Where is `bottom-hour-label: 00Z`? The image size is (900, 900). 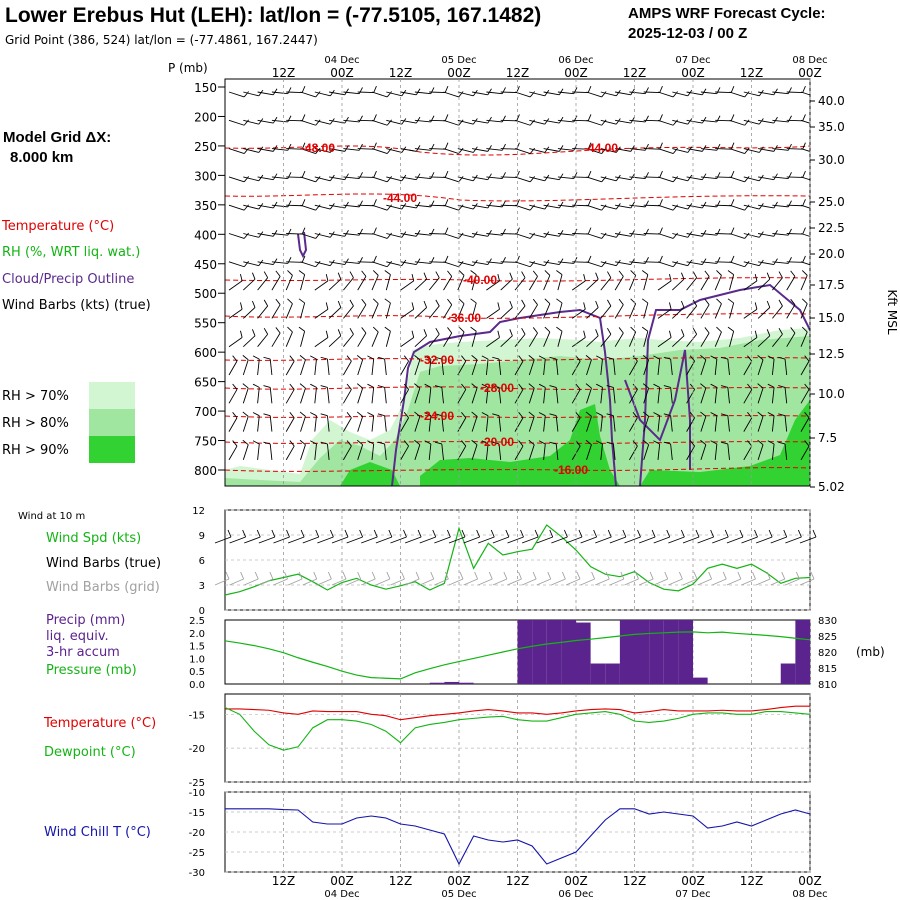
bottom-hour-label: 00Z is located at coordinates (810, 881).